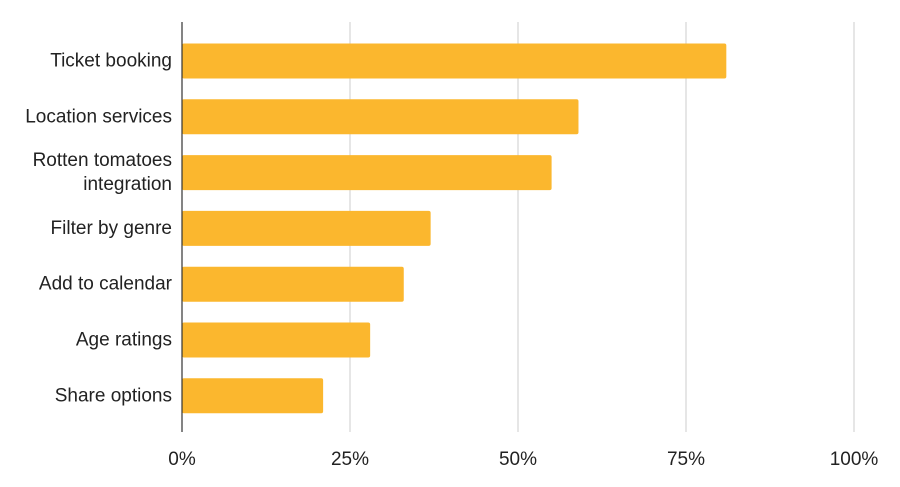 This screenshot has width=900, height=487. I want to click on x-tick-label-75: 75%, so click(686, 459).